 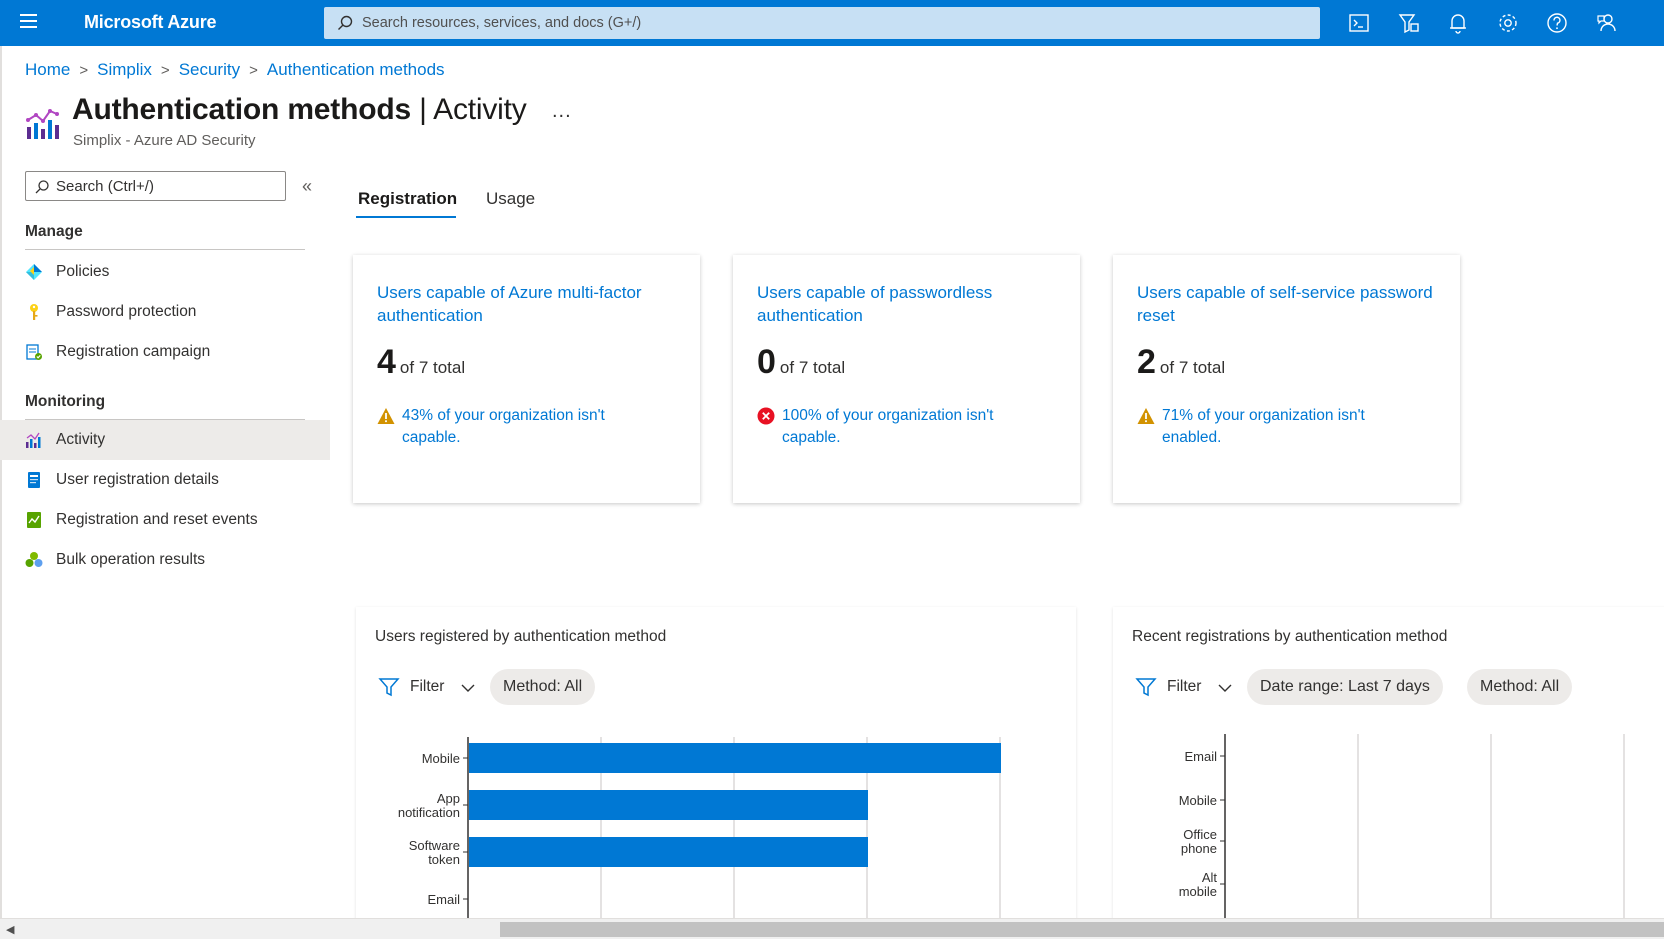 I want to click on breadcrumb-simplix: Simplix, so click(x=124, y=69).